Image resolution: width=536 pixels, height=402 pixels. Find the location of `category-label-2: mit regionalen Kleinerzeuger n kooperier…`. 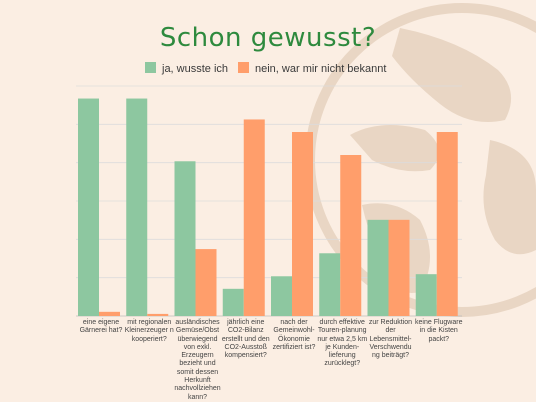

category-label-2: mit regionalen Kleinerzeuger n kooperier… is located at coordinates (149, 331).